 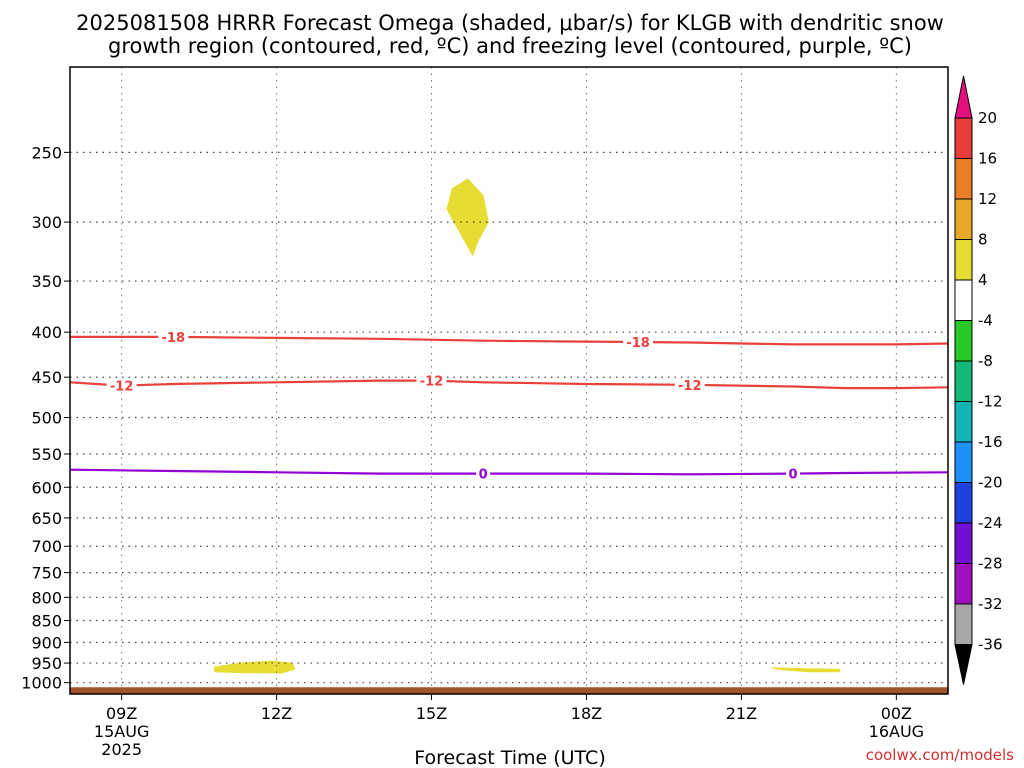 I want to click on y-tick-label: 700, so click(x=46, y=546).